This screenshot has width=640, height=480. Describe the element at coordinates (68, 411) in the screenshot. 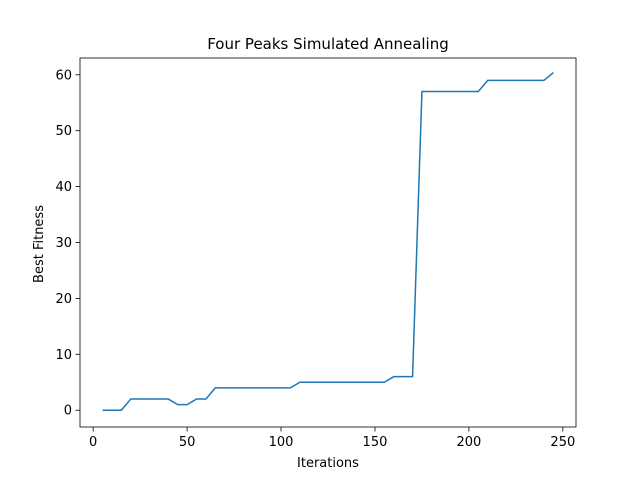

I see `y-tick-label: 0` at that location.